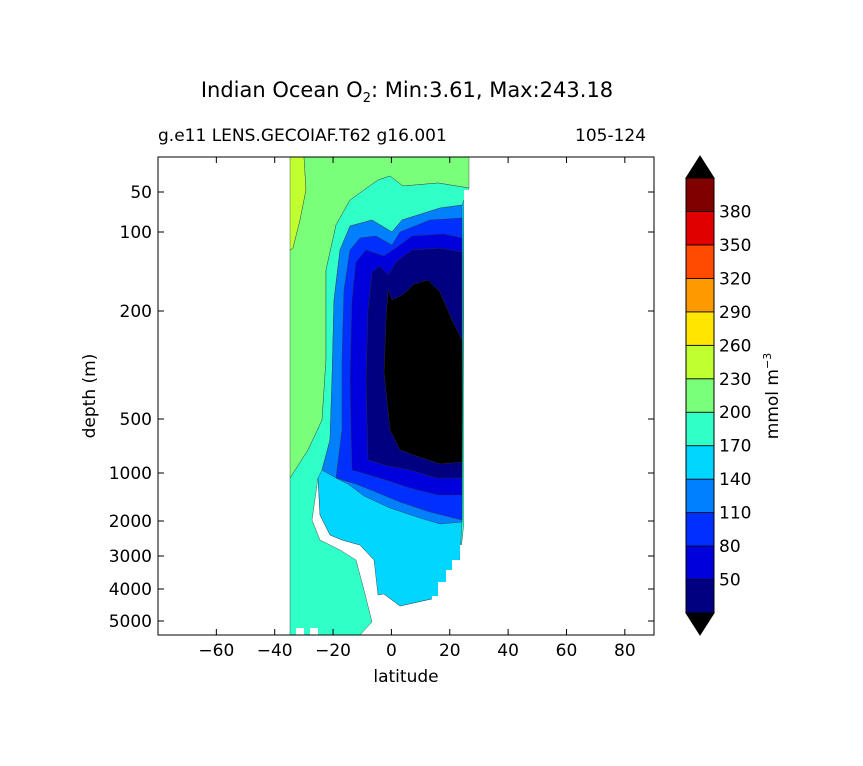  What do you see at coordinates (130, 590) in the screenshot?
I see `y-tick-label: 4000` at bounding box center [130, 590].